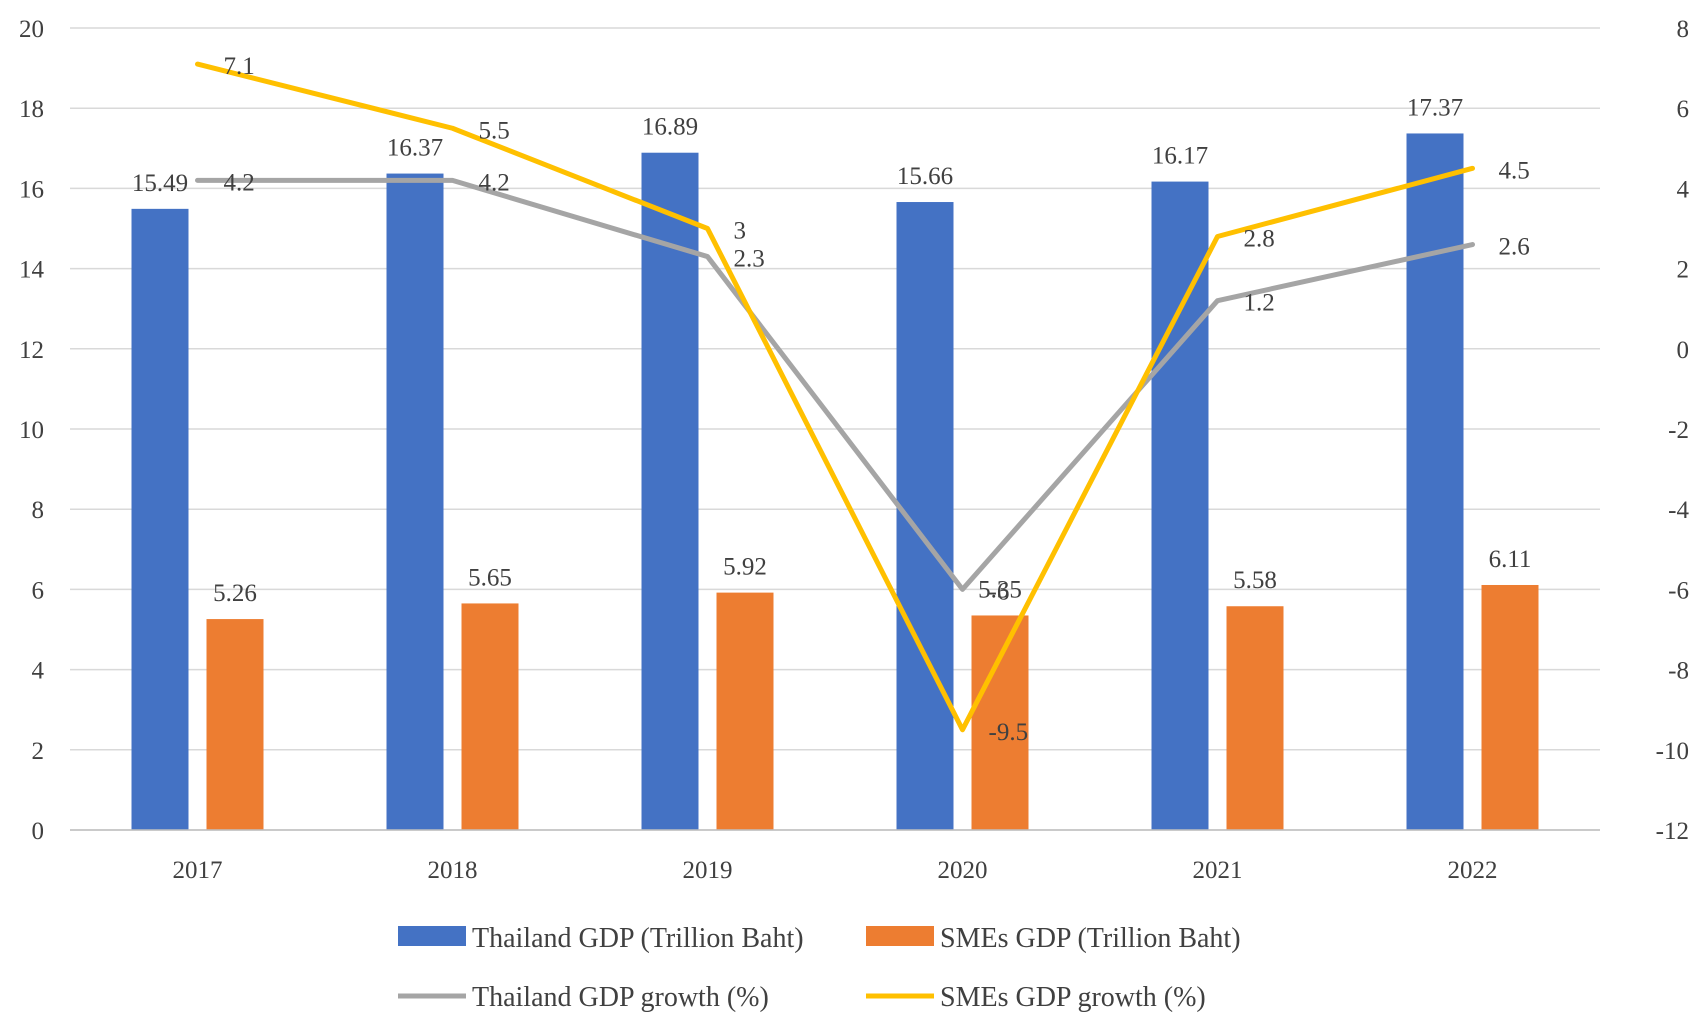 This screenshot has height=1034, width=1697. Describe the element at coordinates (835, 856) in the screenshot. I see `x-axis-ticks: 2017 2018 2019 2020 2021 2022` at that location.